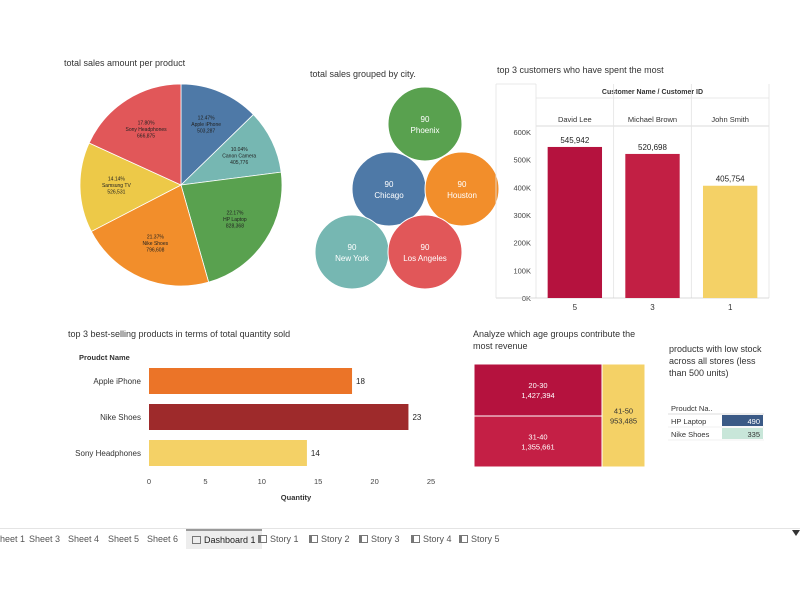  I want to click on products-xaxis-label: Quantity, so click(296, 497).